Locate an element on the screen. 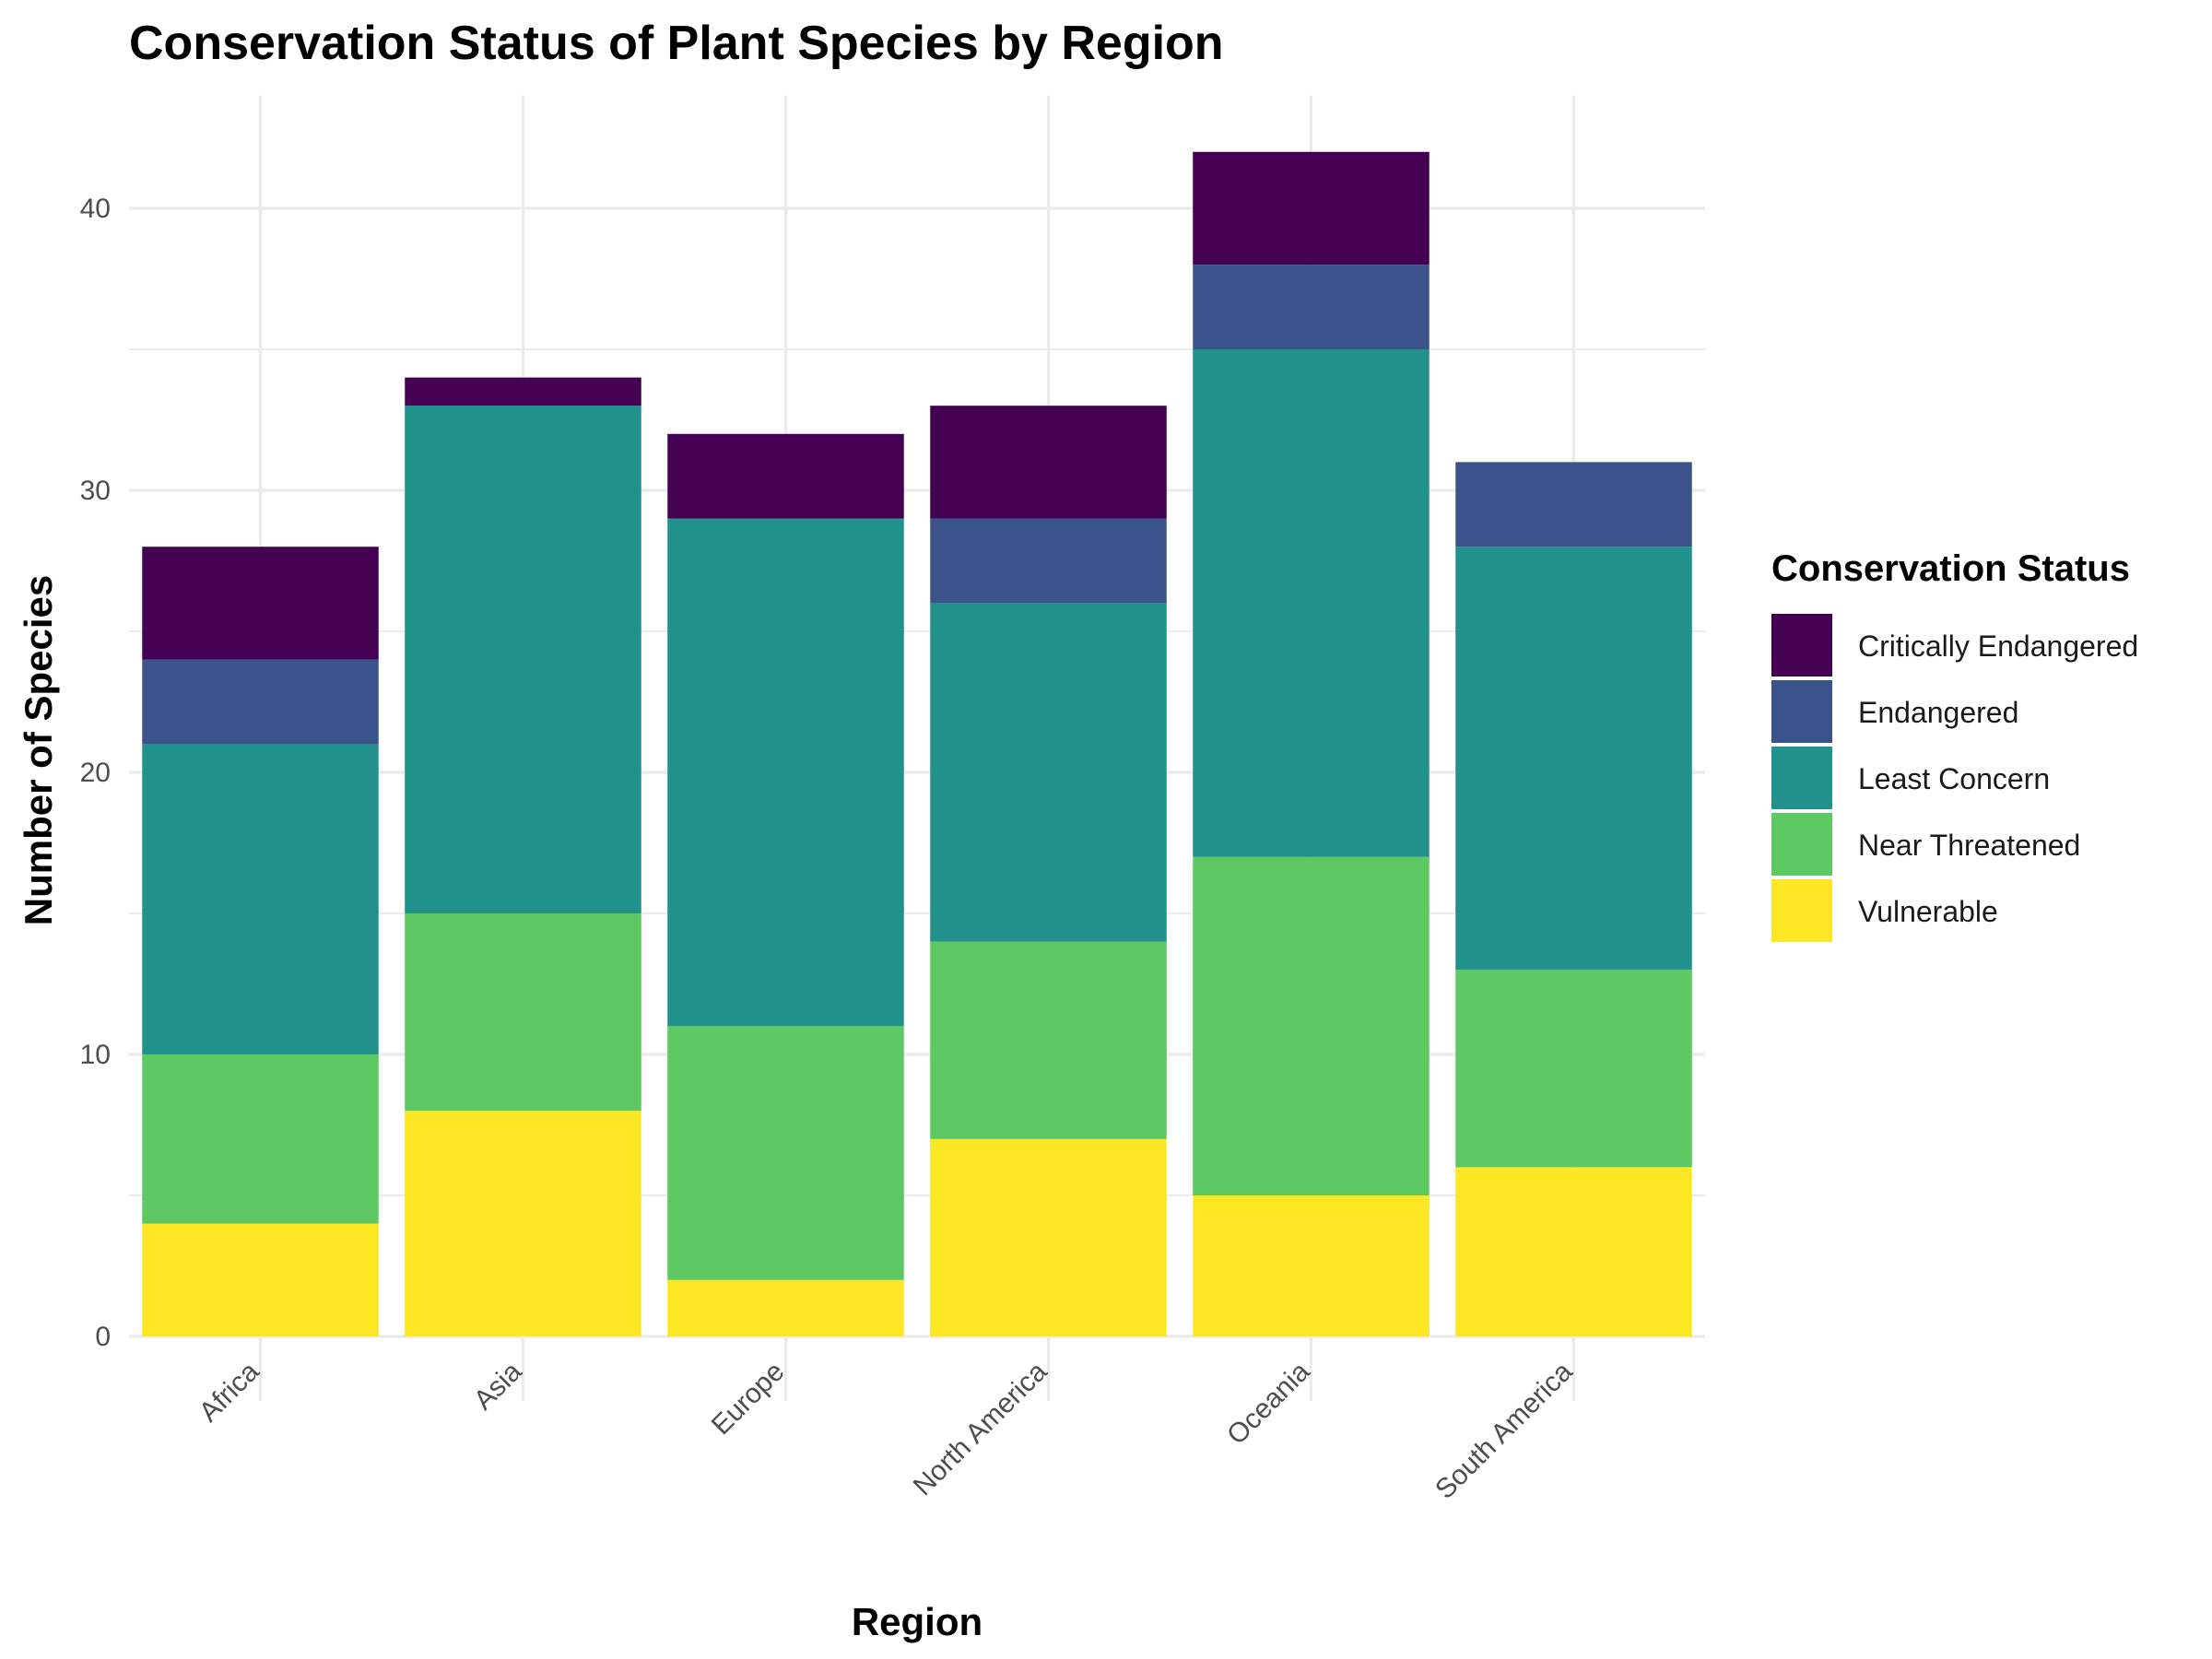 Image resolution: width=2212 pixels, height=1659 pixels. y-tick-label: 20 is located at coordinates (95, 773).